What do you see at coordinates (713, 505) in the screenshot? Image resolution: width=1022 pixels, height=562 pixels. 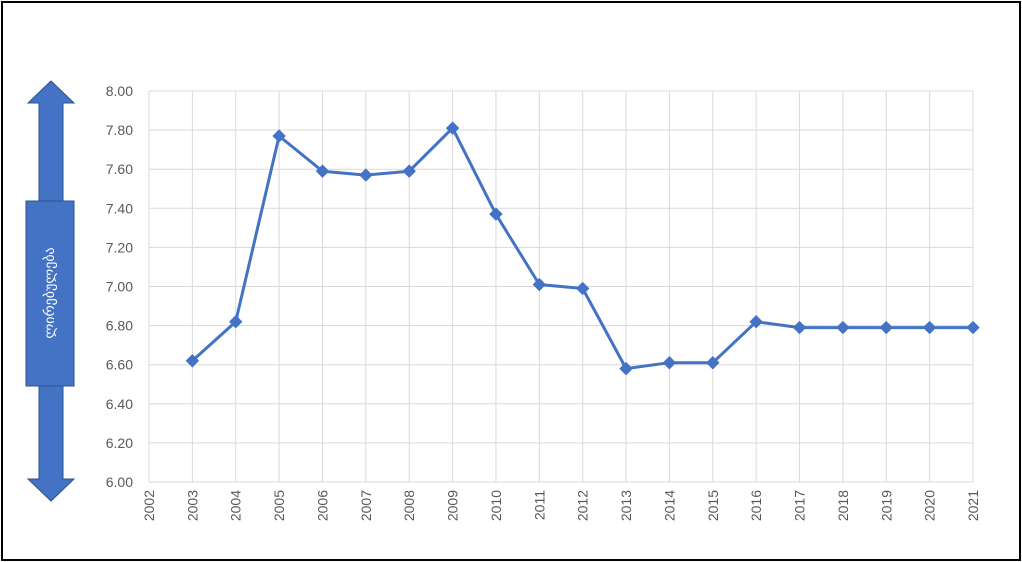 I see `x-tick-label: 2015` at bounding box center [713, 505].